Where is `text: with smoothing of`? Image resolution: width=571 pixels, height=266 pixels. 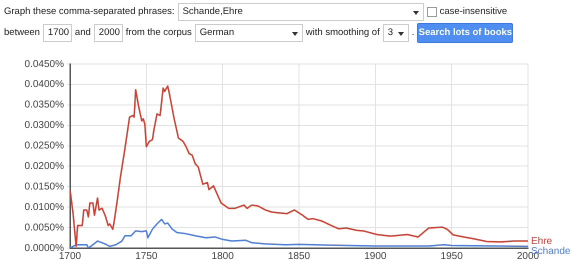 text: with smoothing of is located at coordinates (343, 32).